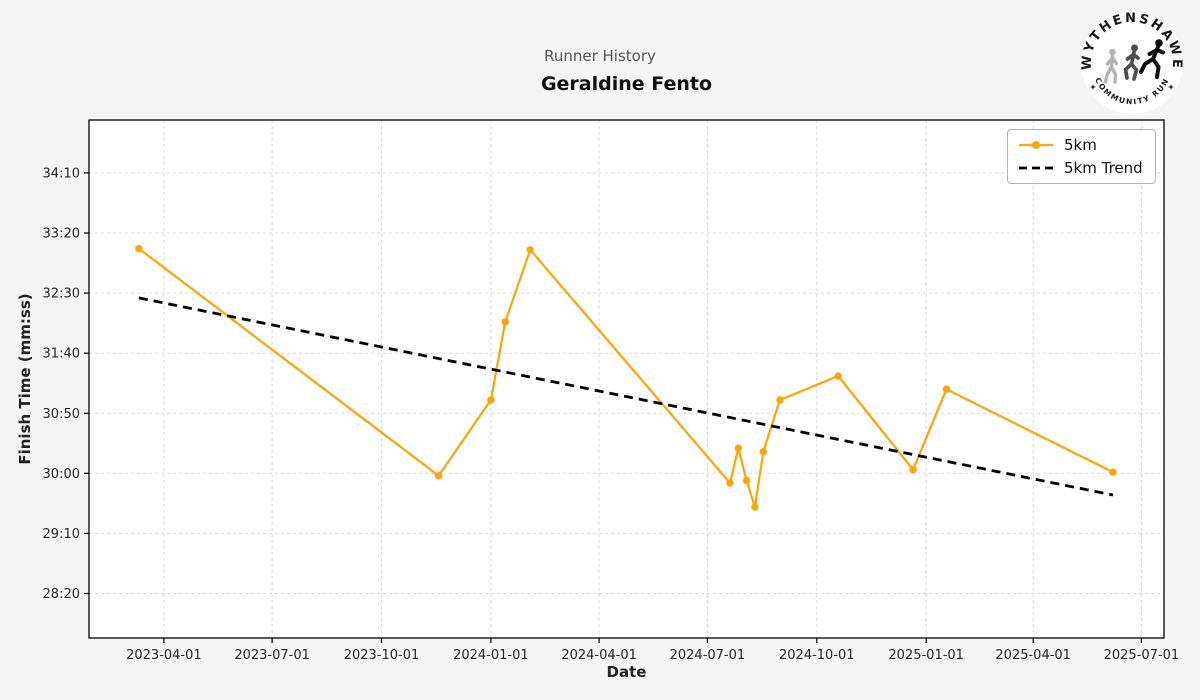  What do you see at coordinates (61, 474) in the screenshot?
I see `svg-text: 30:00` at bounding box center [61, 474].